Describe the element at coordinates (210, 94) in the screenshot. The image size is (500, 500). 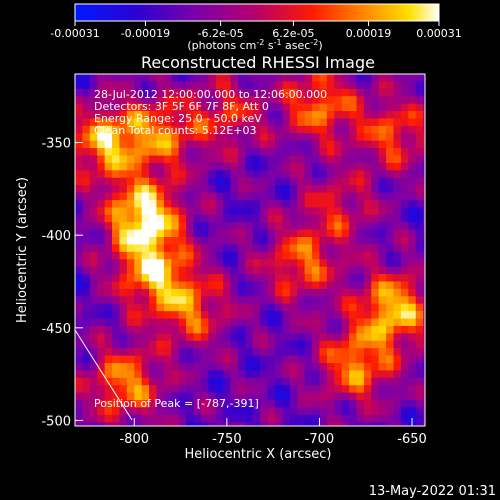
I see `annotation-line: 28-Jul-2012 12:00:00.000 to 12:06:00.000` at that location.